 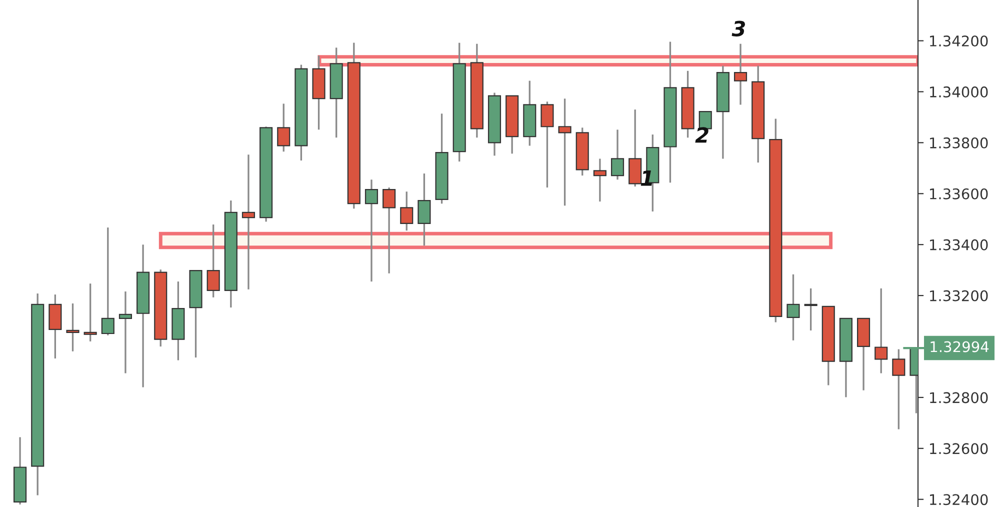 What do you see at coordinates (701, 135) in the screenshot?
I see `annotation: 2` at bounding box center [701, 135].